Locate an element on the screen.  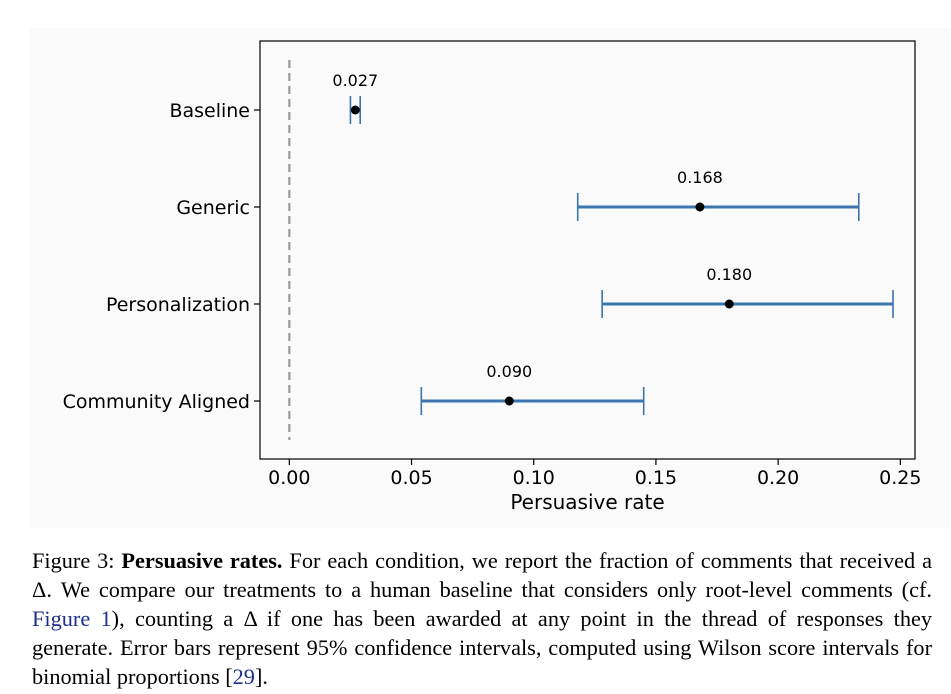
caption-title: Persuasive rates. is located at coordinates (202, 560).